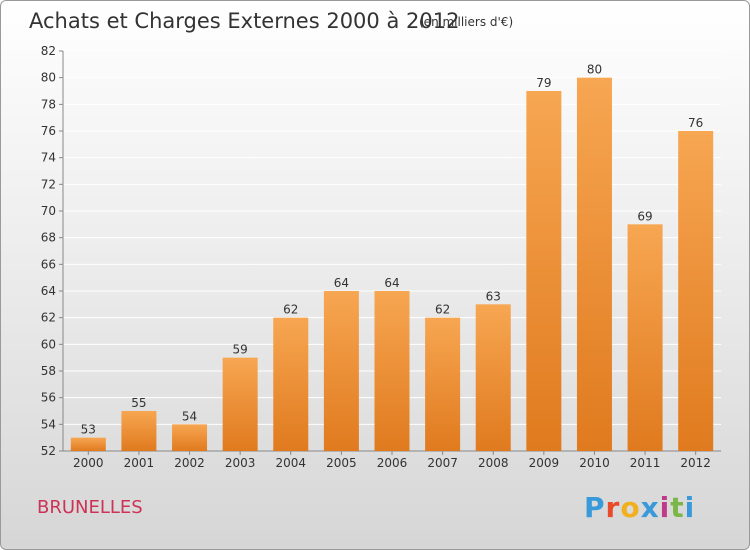 This screenshot has width=750, height=550. I want to click on logo-letter: r, so click(613, 507).